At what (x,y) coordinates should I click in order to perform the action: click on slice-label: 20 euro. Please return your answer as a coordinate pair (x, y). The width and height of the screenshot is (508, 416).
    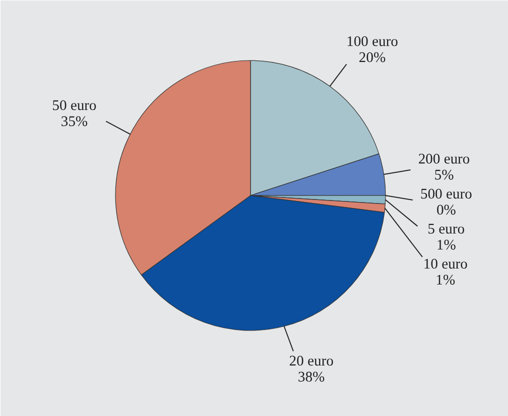
    Looking at the image, I should click on (311, 361).